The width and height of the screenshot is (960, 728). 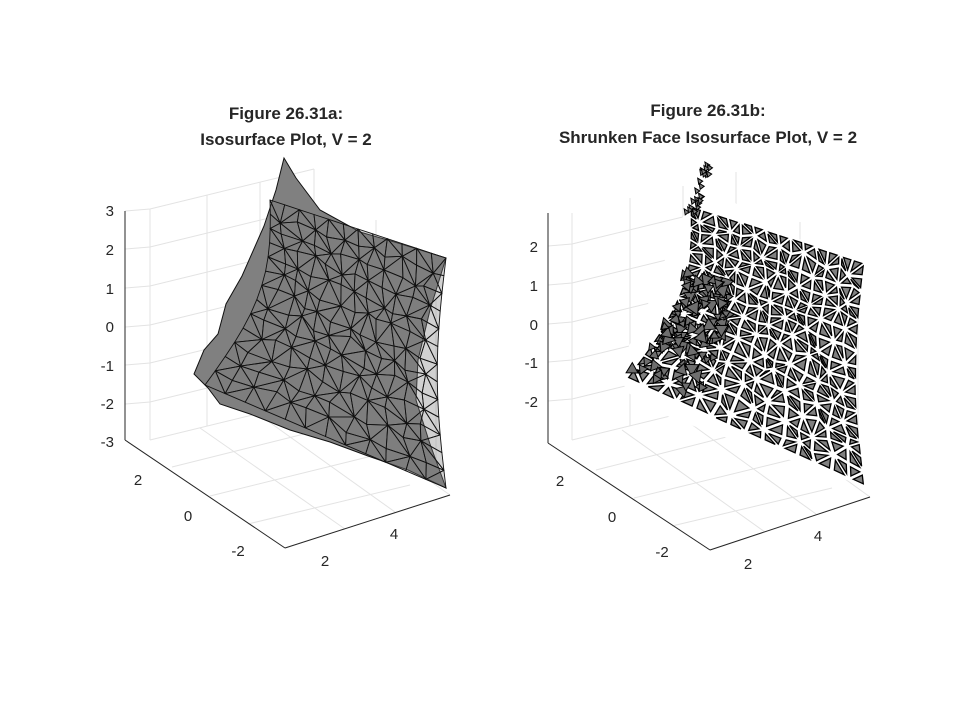 What do you see at coordinates (286, 139) in the screenshot?
I see `subplot-a-title-line2: Isosurface Plot, V = 2` at bounding box center [286, 139].